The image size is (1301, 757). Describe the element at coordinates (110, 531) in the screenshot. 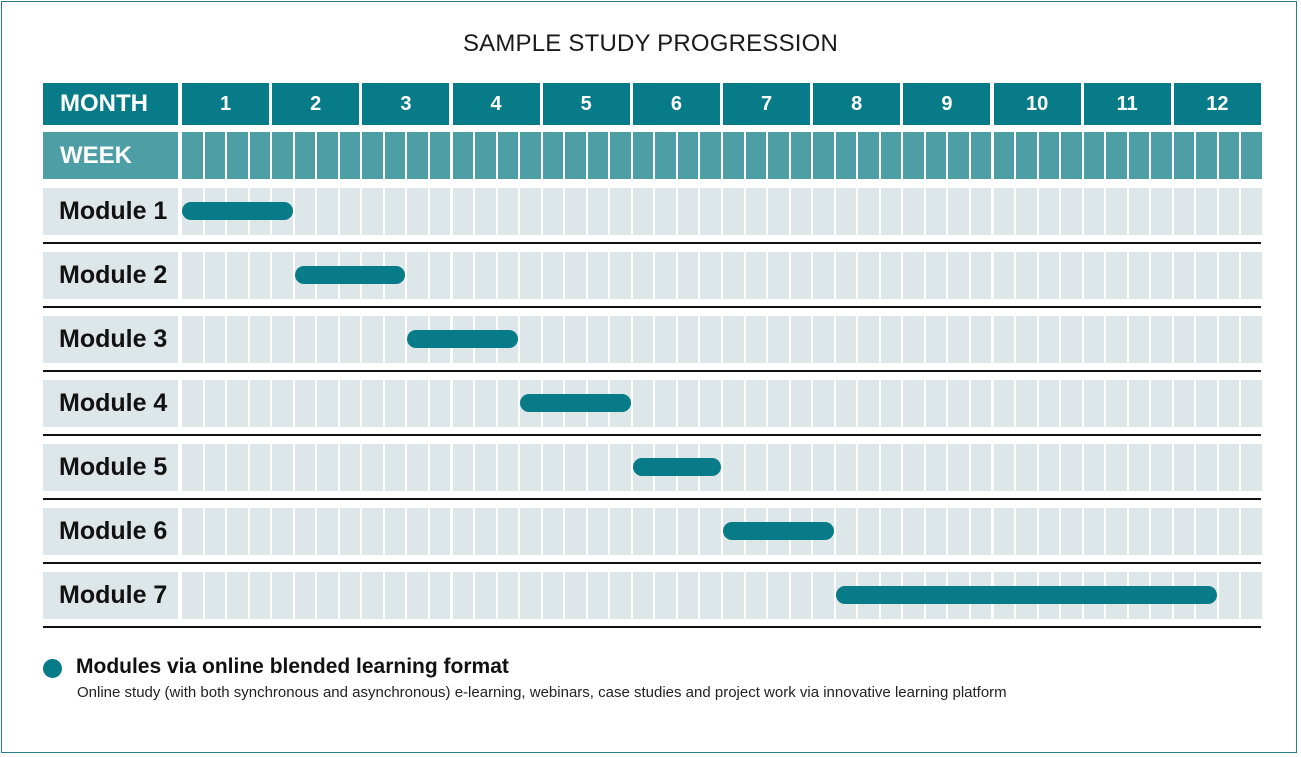

I see `row-label: Module 6` at that location.